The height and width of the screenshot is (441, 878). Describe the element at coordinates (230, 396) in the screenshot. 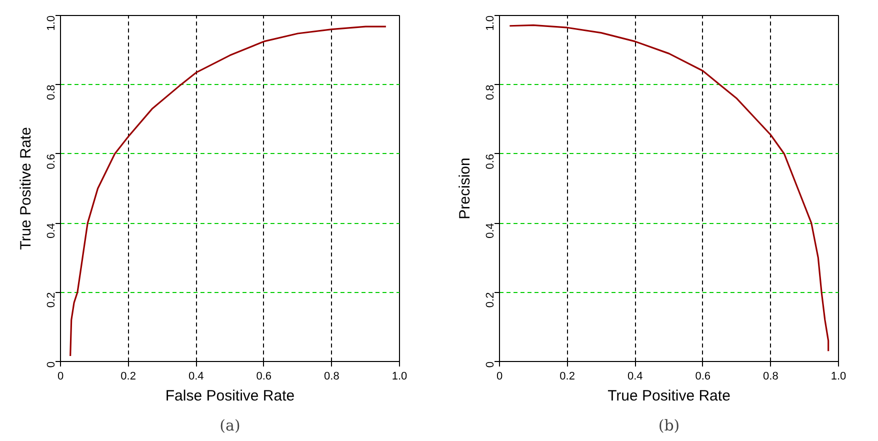

I see `x-axis-title: False Positive Rate` at that location.